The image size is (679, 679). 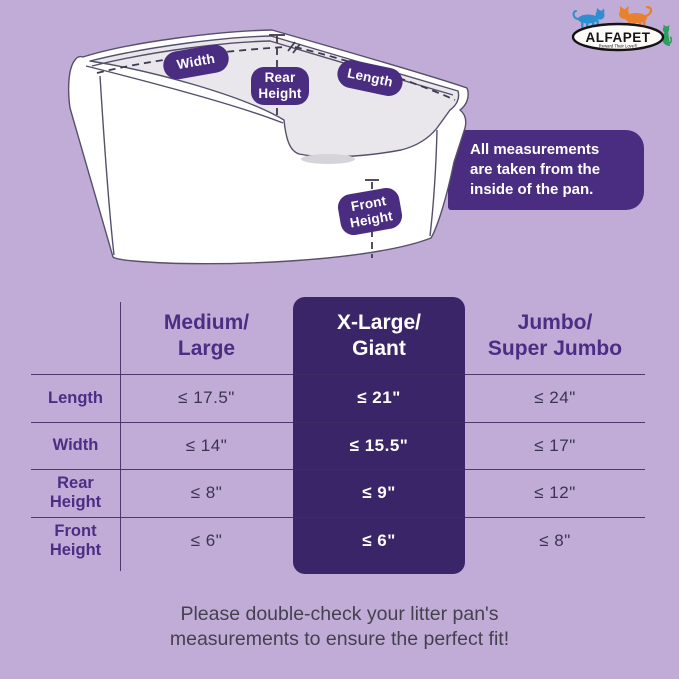 What do you see at coordinates (588, 18) in the screenshot?
I see `logo-cat-blue-icon` at bounding box center [588, 18].